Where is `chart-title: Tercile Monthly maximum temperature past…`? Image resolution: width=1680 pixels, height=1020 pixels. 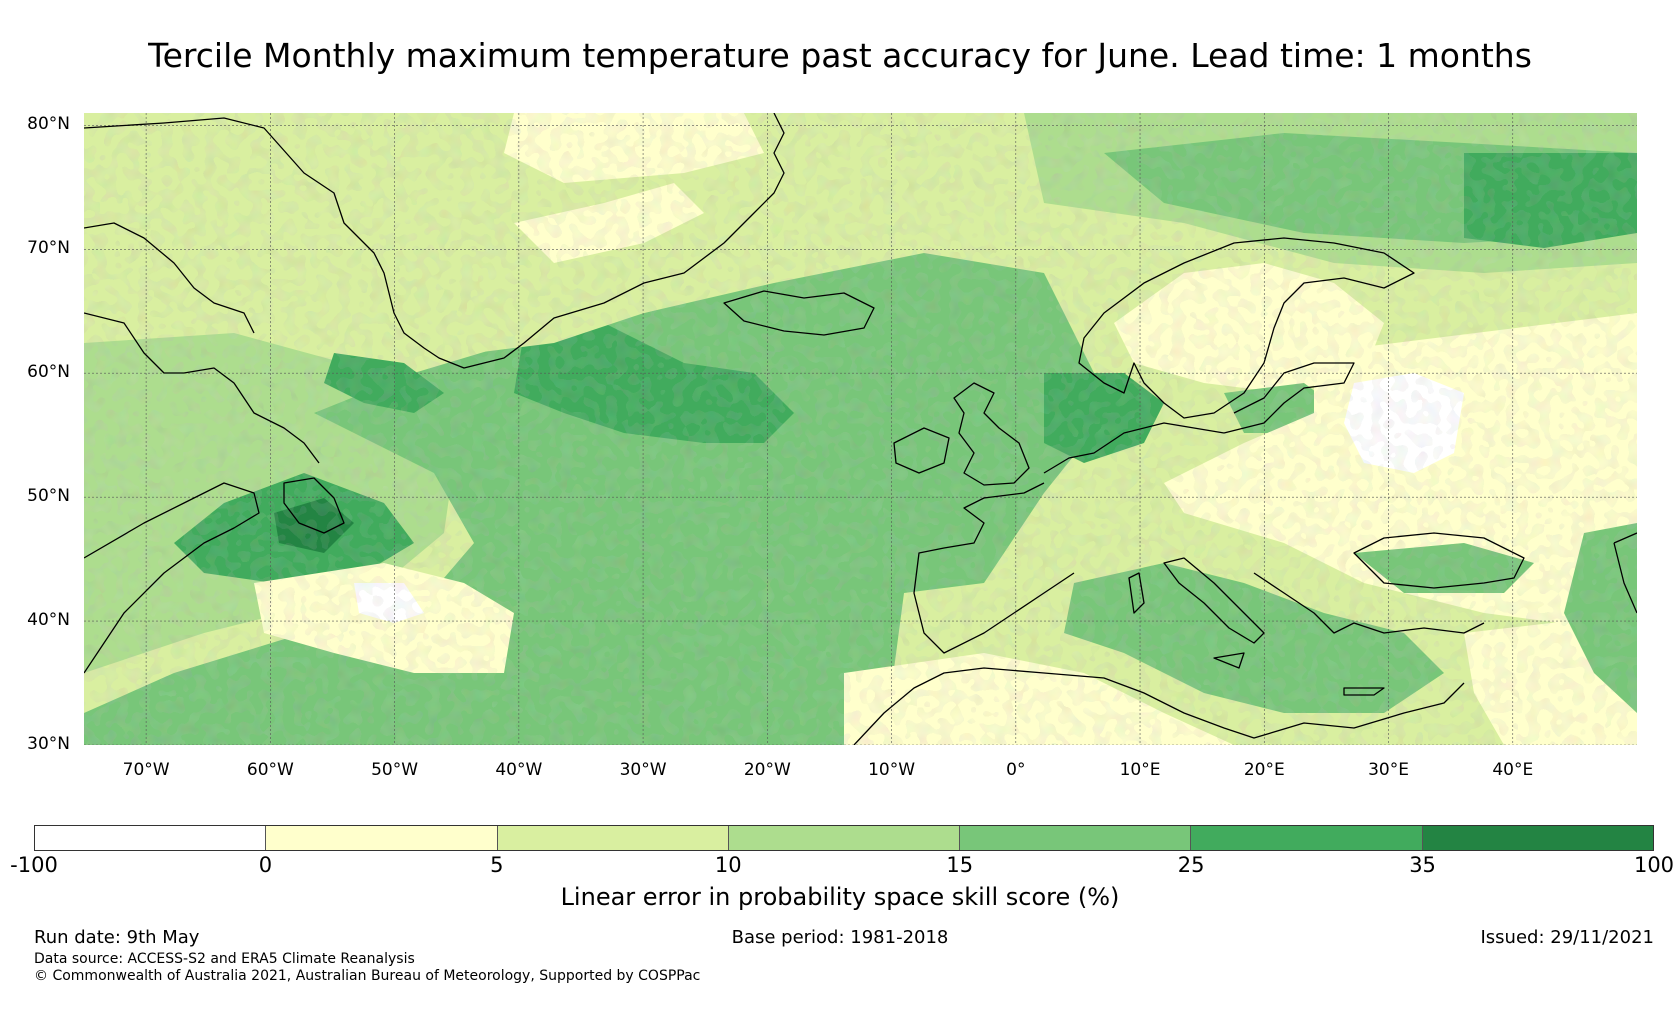
chart-title: Tercile Monthly maximum temperature past… is located at coordinates (840, 55).